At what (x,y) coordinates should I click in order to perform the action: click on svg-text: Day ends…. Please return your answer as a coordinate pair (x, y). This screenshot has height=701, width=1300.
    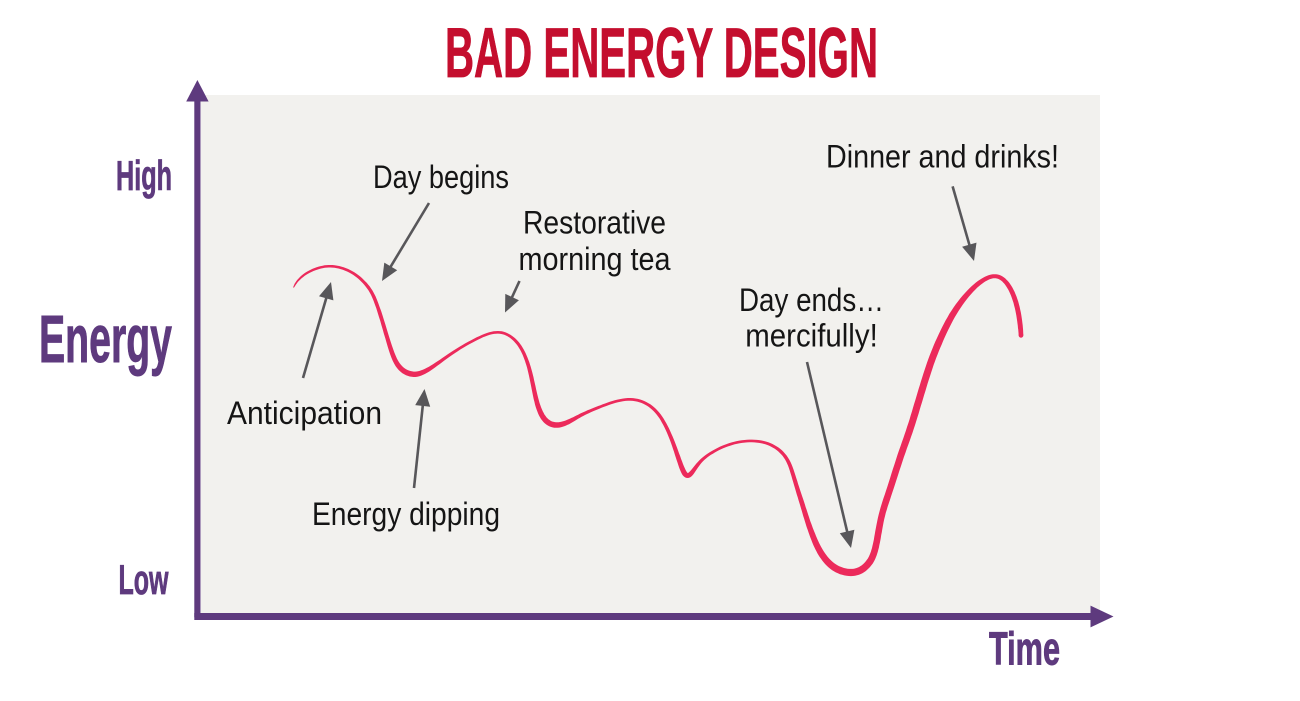
    Looking at the image, I should click on (811, 300).